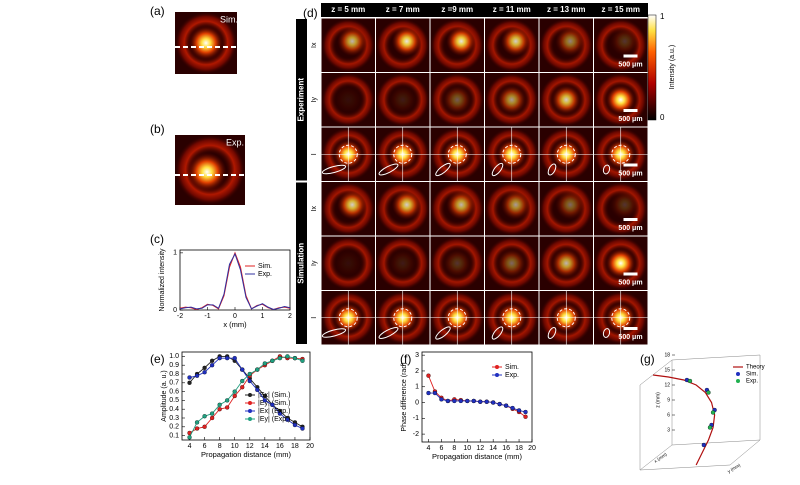 The width and height of the screenshot is (800, 485). Describe the element at coordinates (295, 446) in the screenshot. I see `x-tick-label: 18` at that location.